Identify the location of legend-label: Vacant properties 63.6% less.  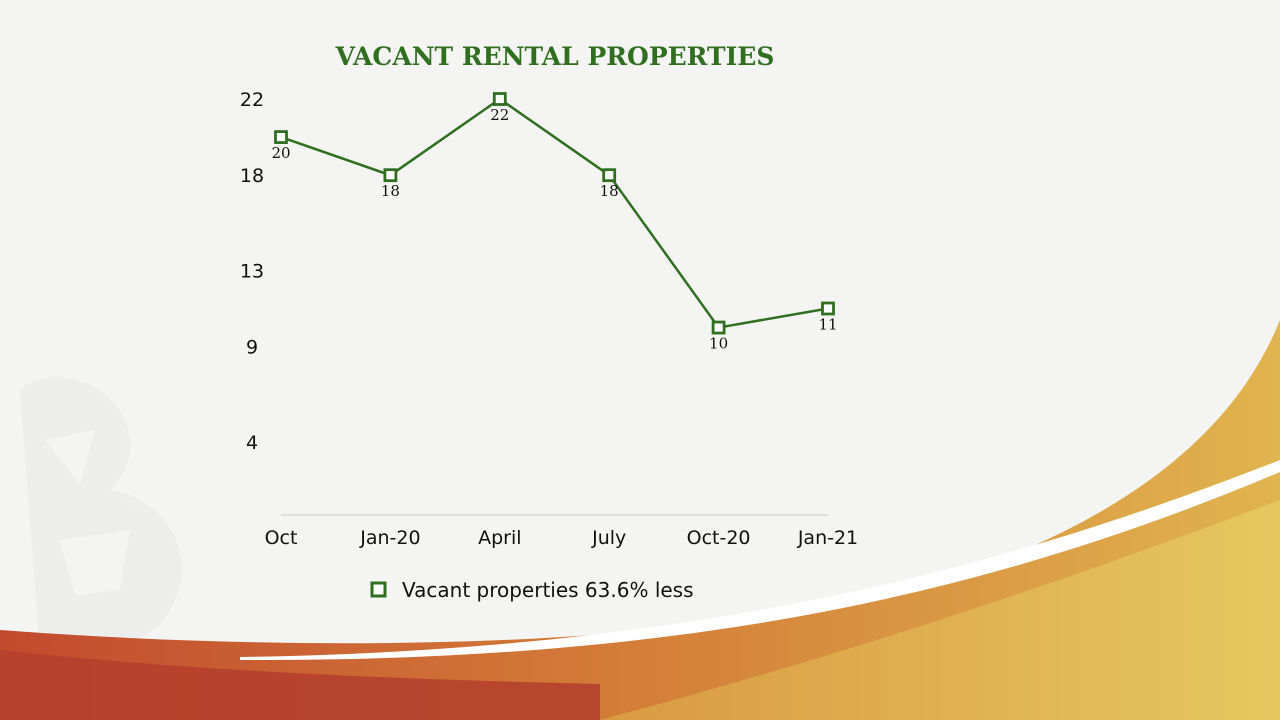
(548, 590).